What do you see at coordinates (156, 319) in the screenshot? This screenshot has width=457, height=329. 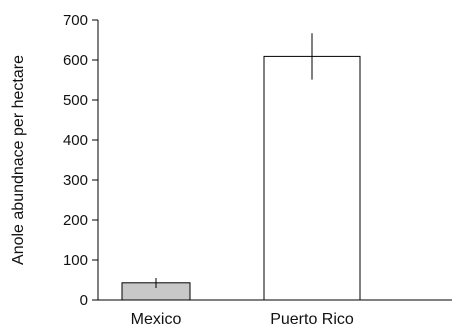 I see `x-category-label: Mexico` at bounding box center [156, 319].